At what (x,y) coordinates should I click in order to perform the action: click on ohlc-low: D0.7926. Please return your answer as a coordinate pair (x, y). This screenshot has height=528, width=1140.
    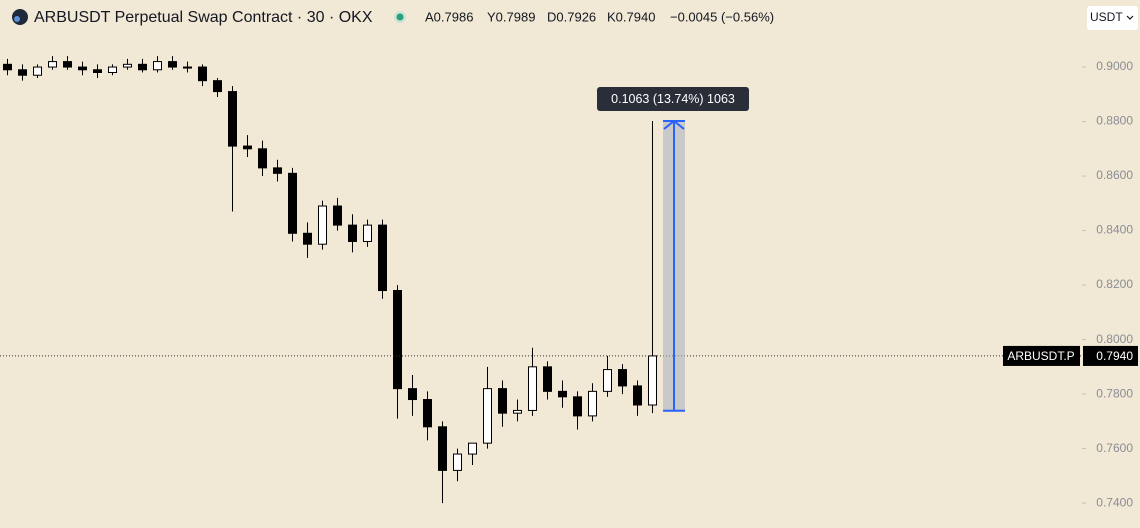
    Looking at the image, I should click on (571, 16).